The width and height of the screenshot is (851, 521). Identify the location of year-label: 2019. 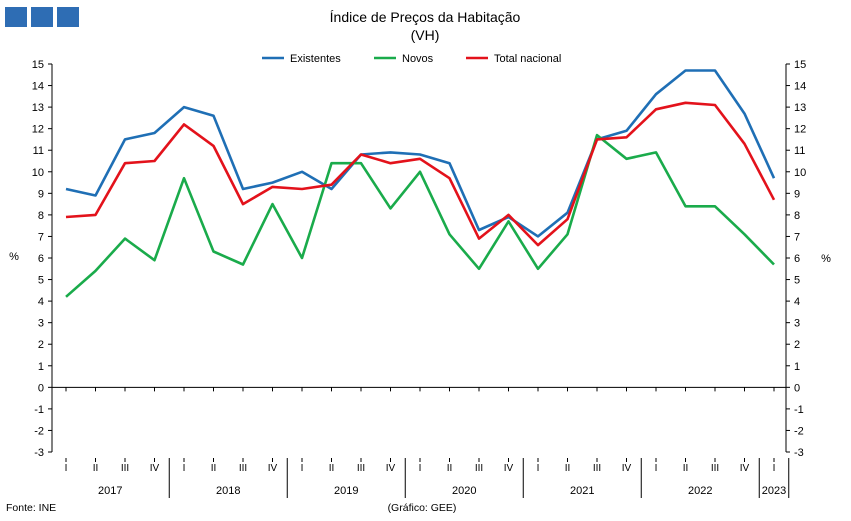
(346, 491).